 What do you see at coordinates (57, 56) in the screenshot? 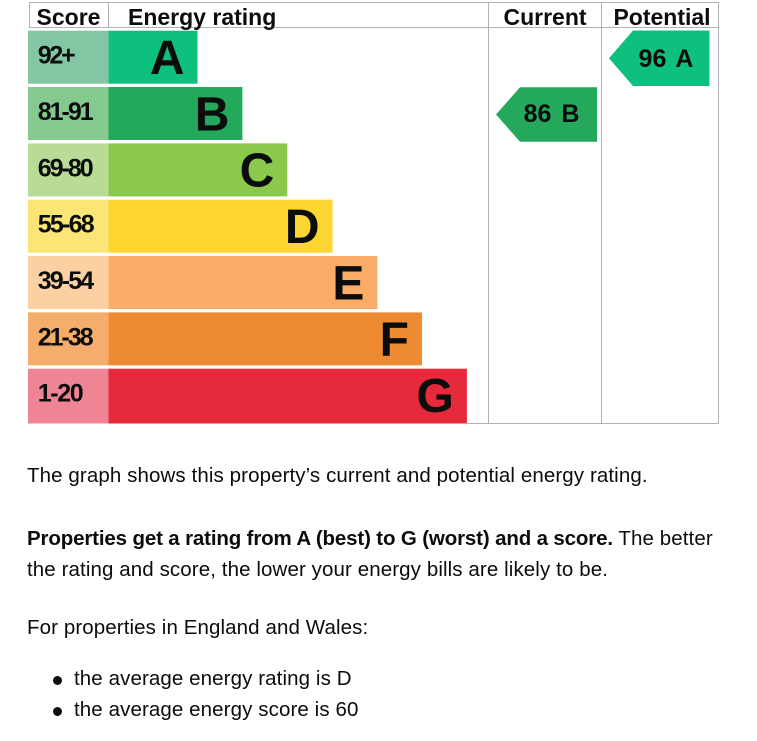
I see `svg-text: 92+` at bounding box center [57, 56].